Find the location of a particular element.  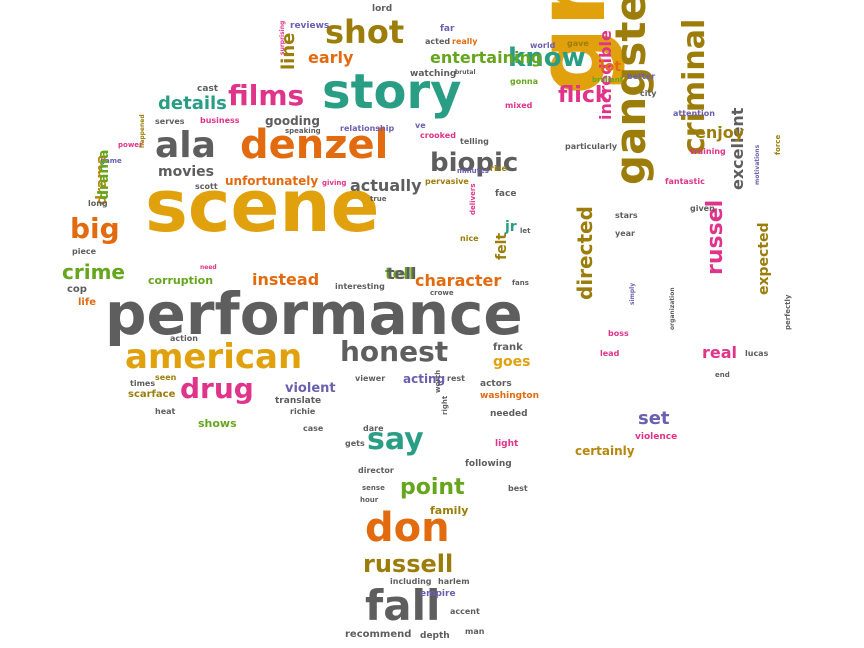

word-shot: shot is located at coordinates (365, 32).